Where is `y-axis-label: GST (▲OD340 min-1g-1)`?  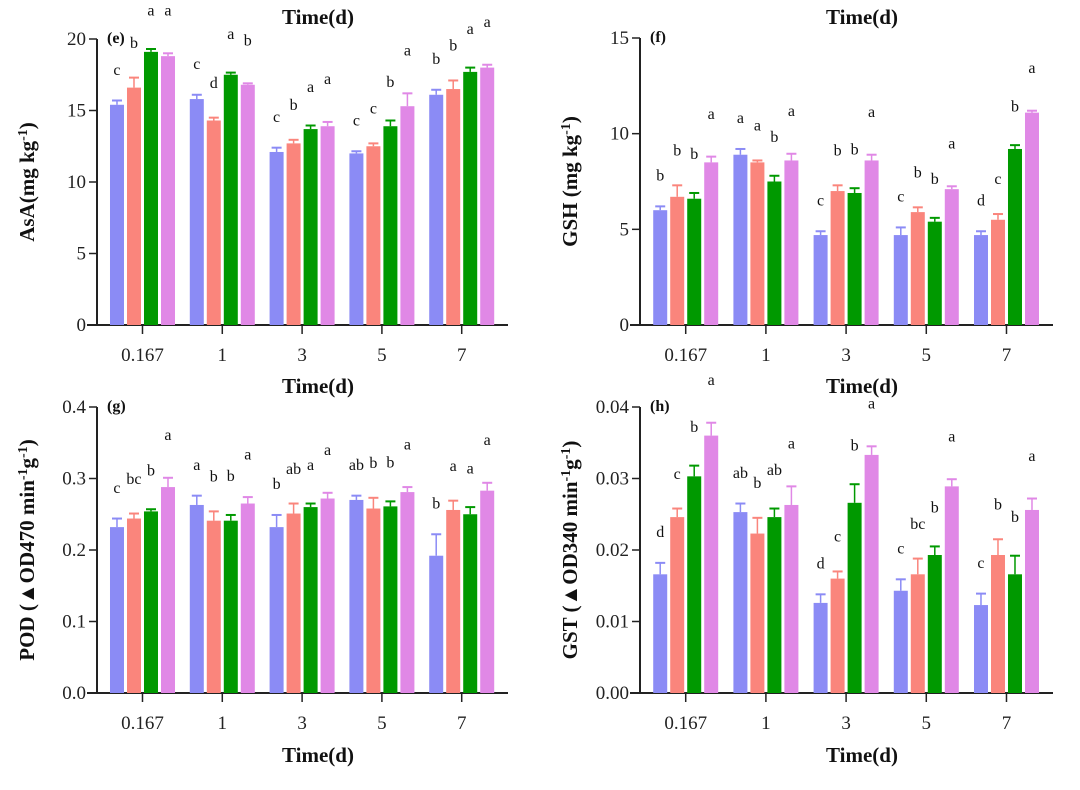 y-axis-label: GST (▲OD340 min-1g-1) is located at coordinates (570, 550).